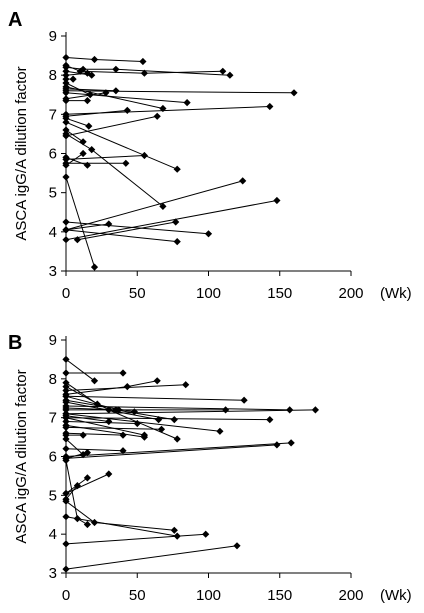 This screenshot has height=613, width=424. What do you see at coordinates (53, 457) in the screenshot?
I see `y-tick-label: 6` at bounding box center [53, 457].